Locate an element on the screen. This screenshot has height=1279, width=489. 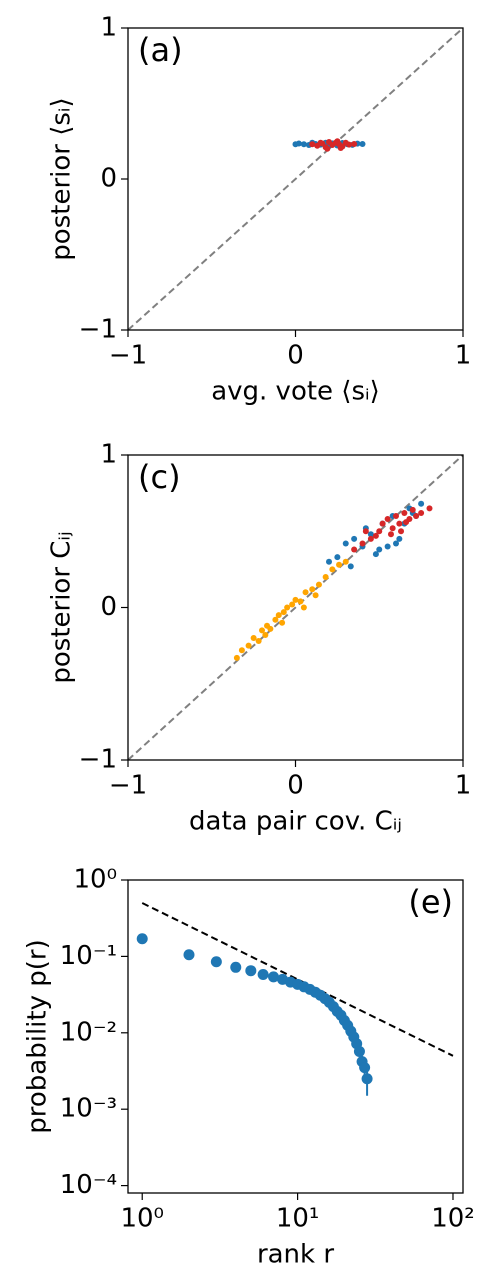
y-tick-label: 10⁻³ is located at coordinates (88, 1109).